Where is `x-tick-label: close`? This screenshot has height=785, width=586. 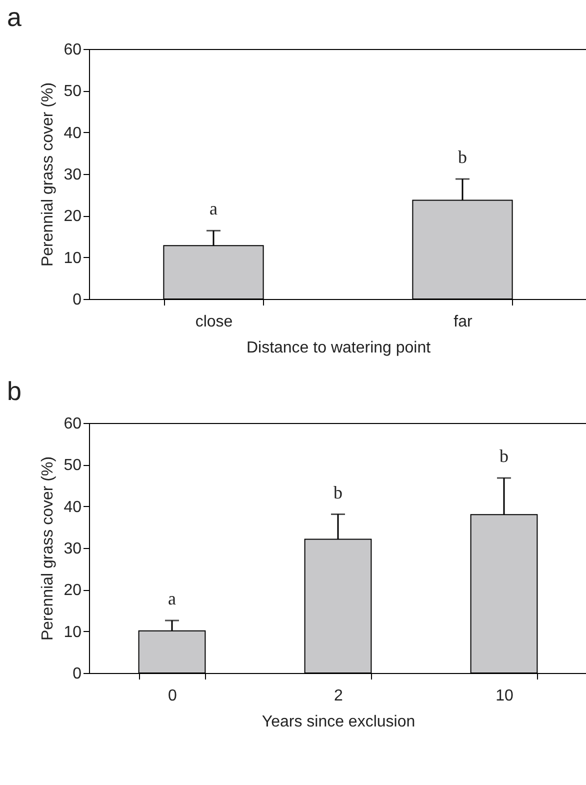
x-tick-label: close is located at coordinates (214, 322).